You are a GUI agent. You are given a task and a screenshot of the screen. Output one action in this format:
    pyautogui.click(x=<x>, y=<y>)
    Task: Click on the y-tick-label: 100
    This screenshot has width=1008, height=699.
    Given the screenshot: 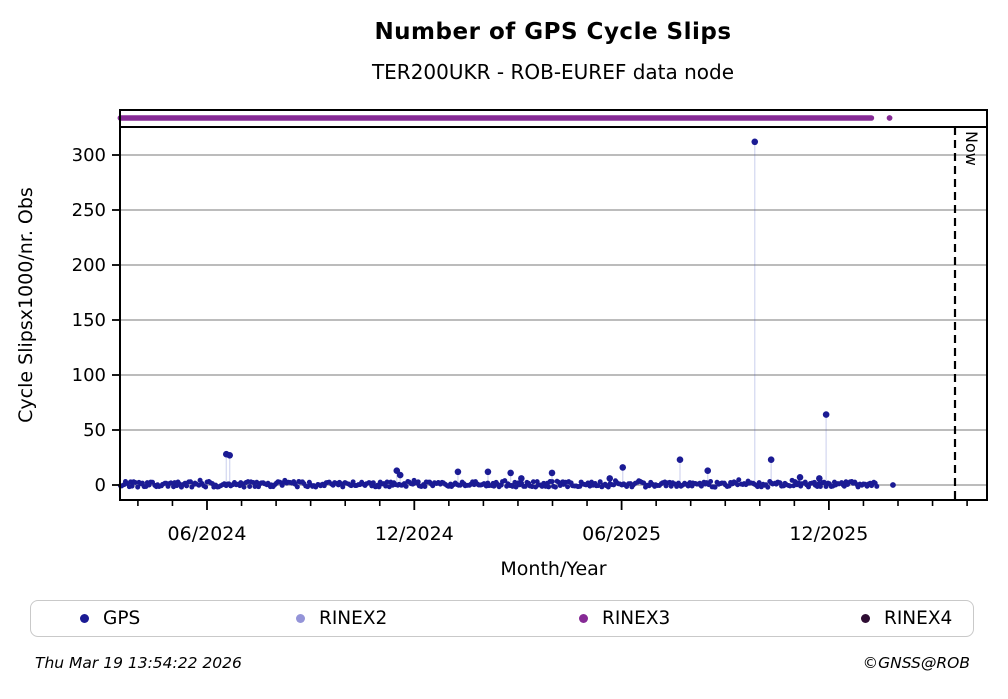 What is the action you would take?
    pyautogui.click(x=89, y=375)
    